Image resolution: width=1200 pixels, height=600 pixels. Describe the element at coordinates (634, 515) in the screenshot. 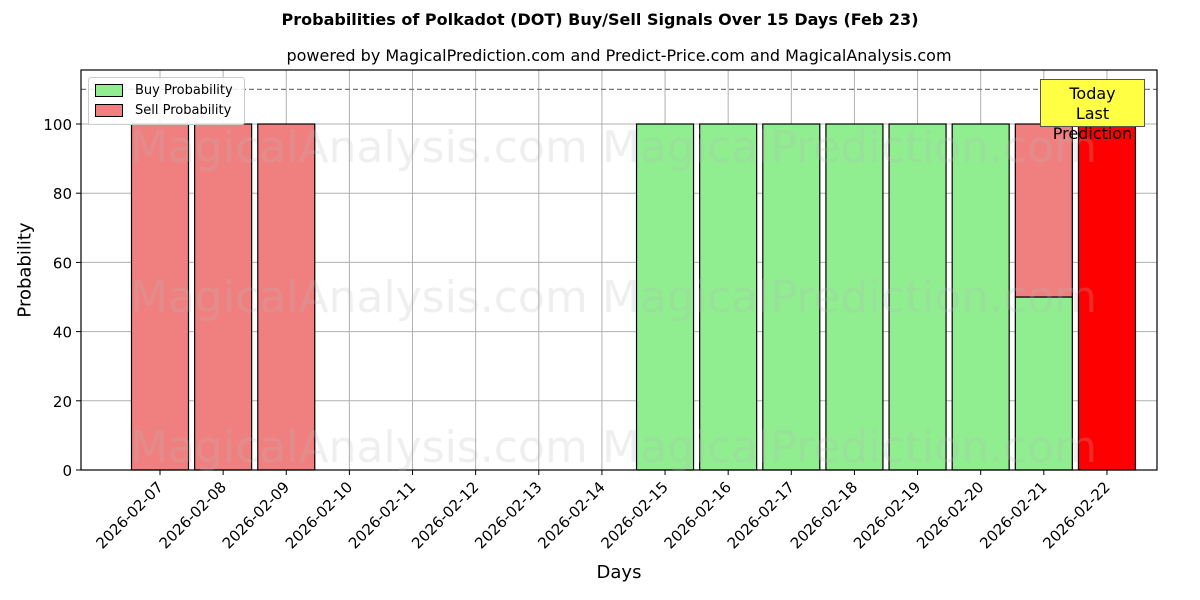

I see `x-tick-label: 2026-02-15` at that location.